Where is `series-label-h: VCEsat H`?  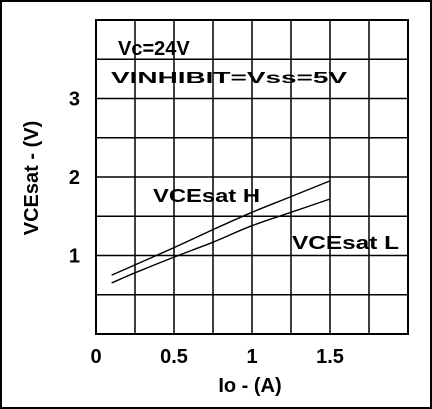
series-label-h: VCEsat H is located at coordinates (206, 196).